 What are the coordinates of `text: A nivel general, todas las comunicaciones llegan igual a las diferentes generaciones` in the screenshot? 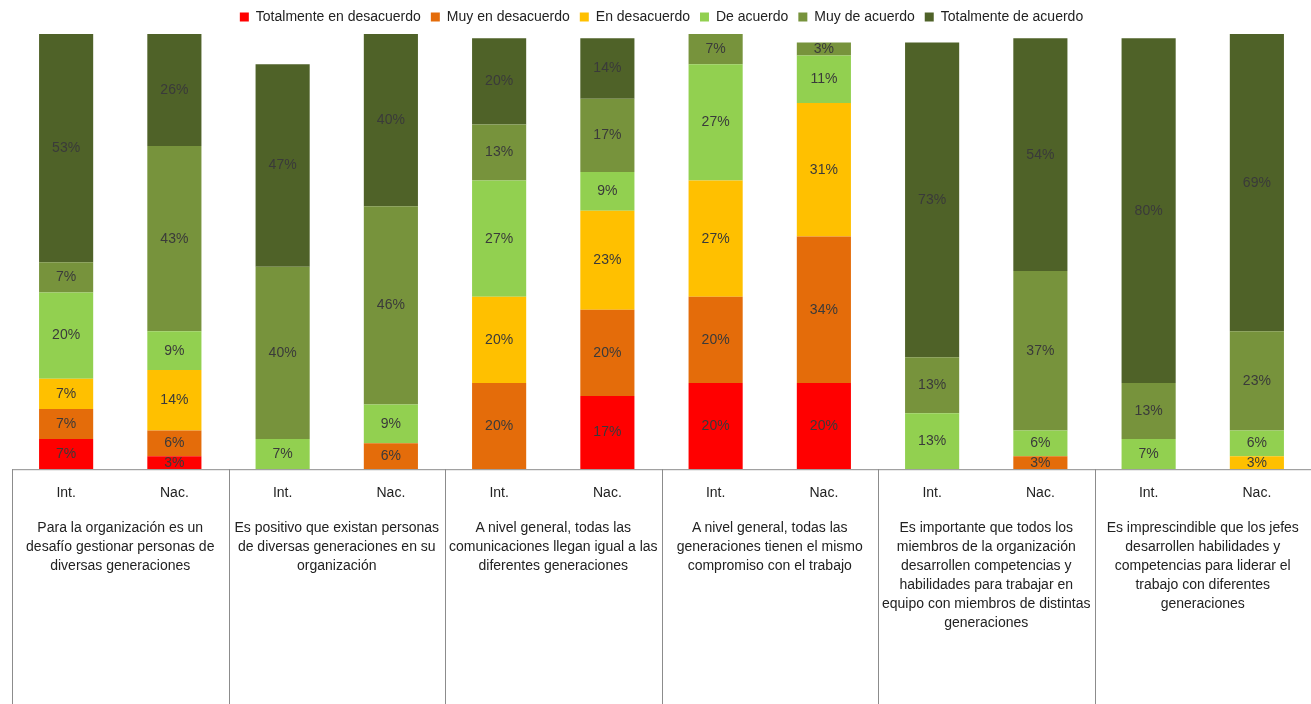 It's located at (553, 546).